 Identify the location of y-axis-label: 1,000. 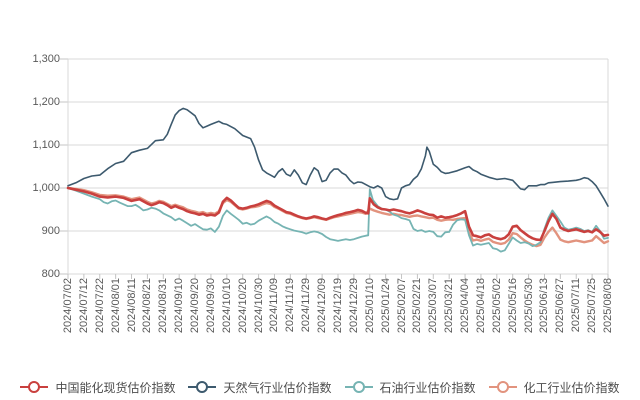
(46, 187).